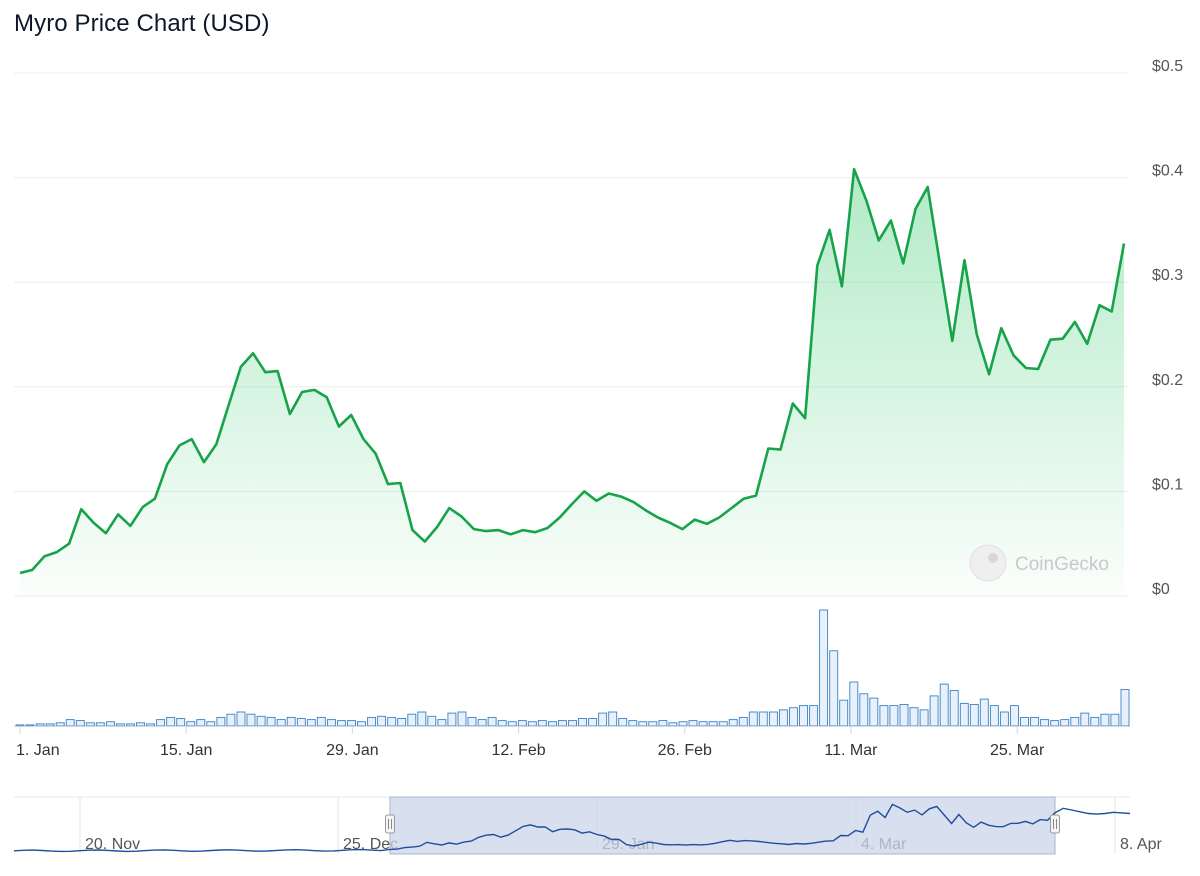 This screenshot has width=1200, height=876. I want to click on volume-bars, so click(572, 668).